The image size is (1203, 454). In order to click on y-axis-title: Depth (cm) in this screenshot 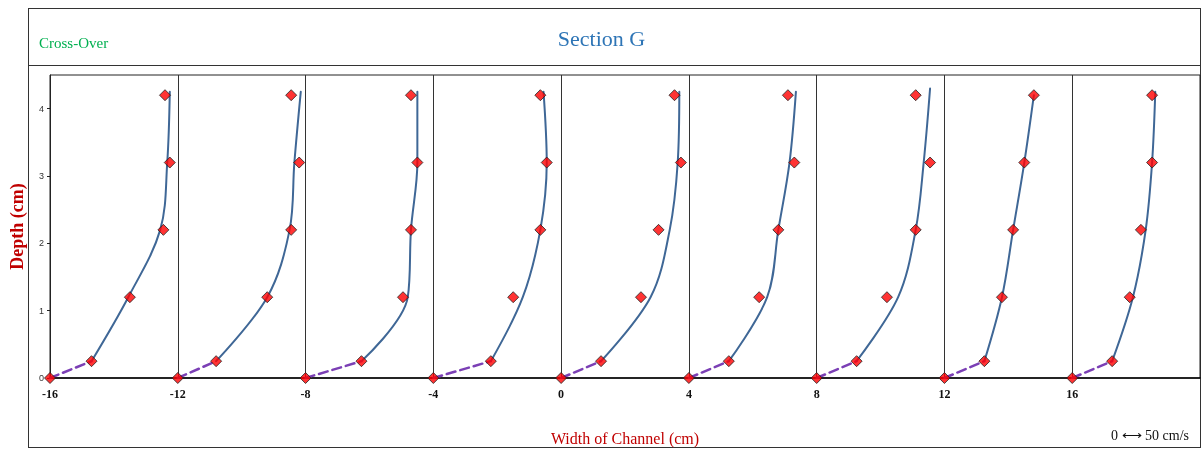, I will do `click(17, 226)`.